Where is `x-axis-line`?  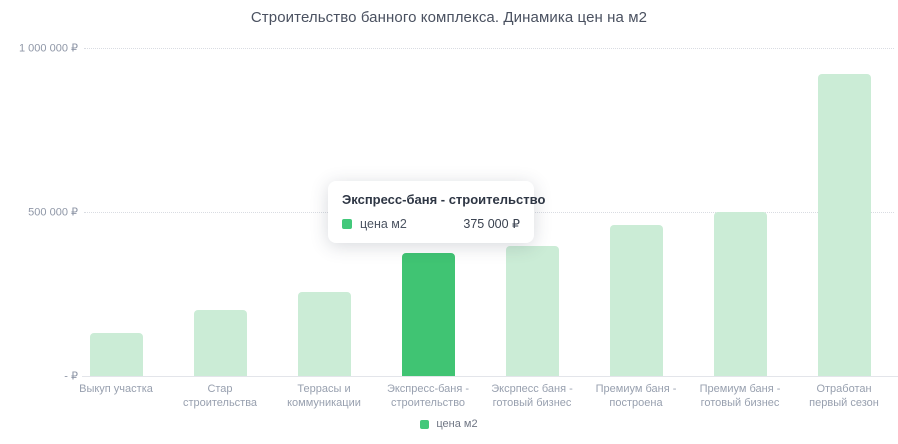
x-axis-line is located at coordinates (490, 376).